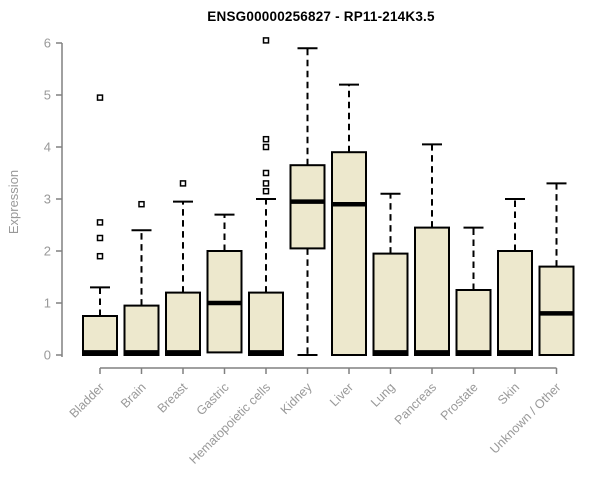 The height and width of the screenshot is (500, 600). What do you see at coordinates (47, 355) in the screenshot?
I see `y-tick-label: 0` at bounding box center [47, 355].